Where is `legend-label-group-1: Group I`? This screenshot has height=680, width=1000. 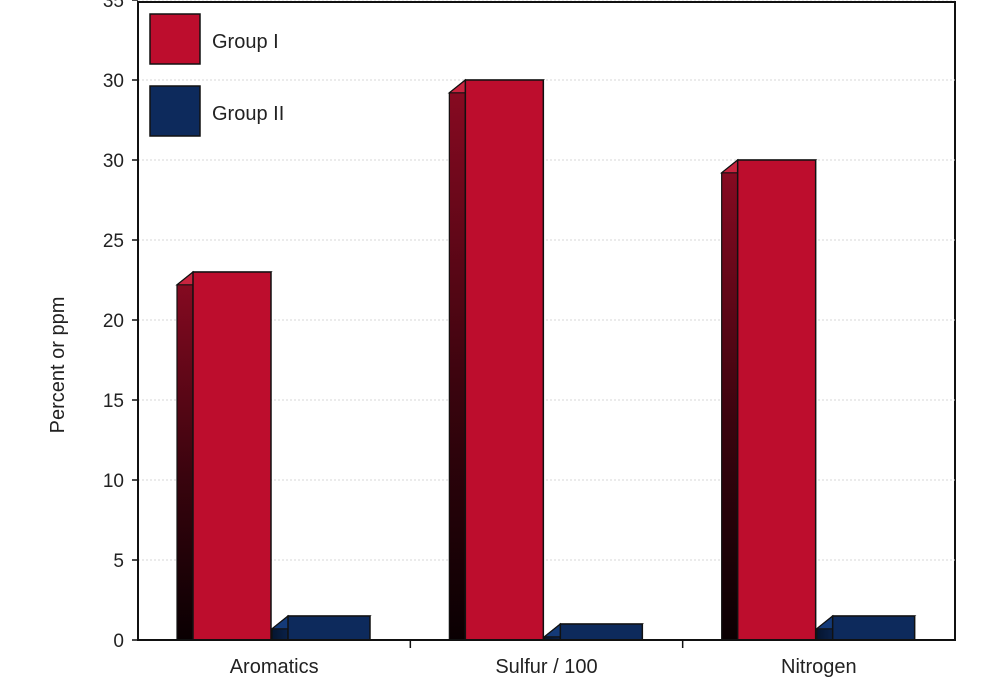
legend-label-group-1: Group I is located at coordinates (245, 42).